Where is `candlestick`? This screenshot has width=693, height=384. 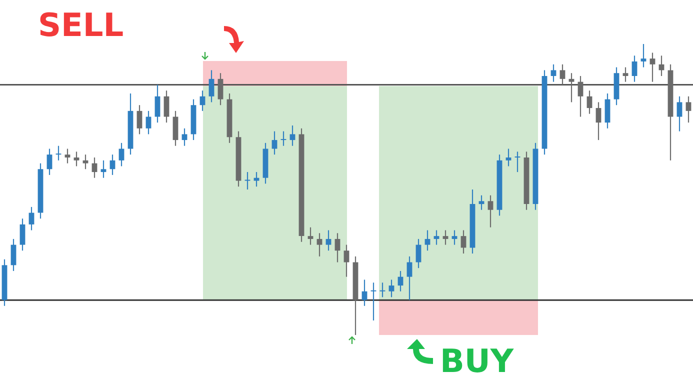
candlestick is located at coordinates (373, 301).